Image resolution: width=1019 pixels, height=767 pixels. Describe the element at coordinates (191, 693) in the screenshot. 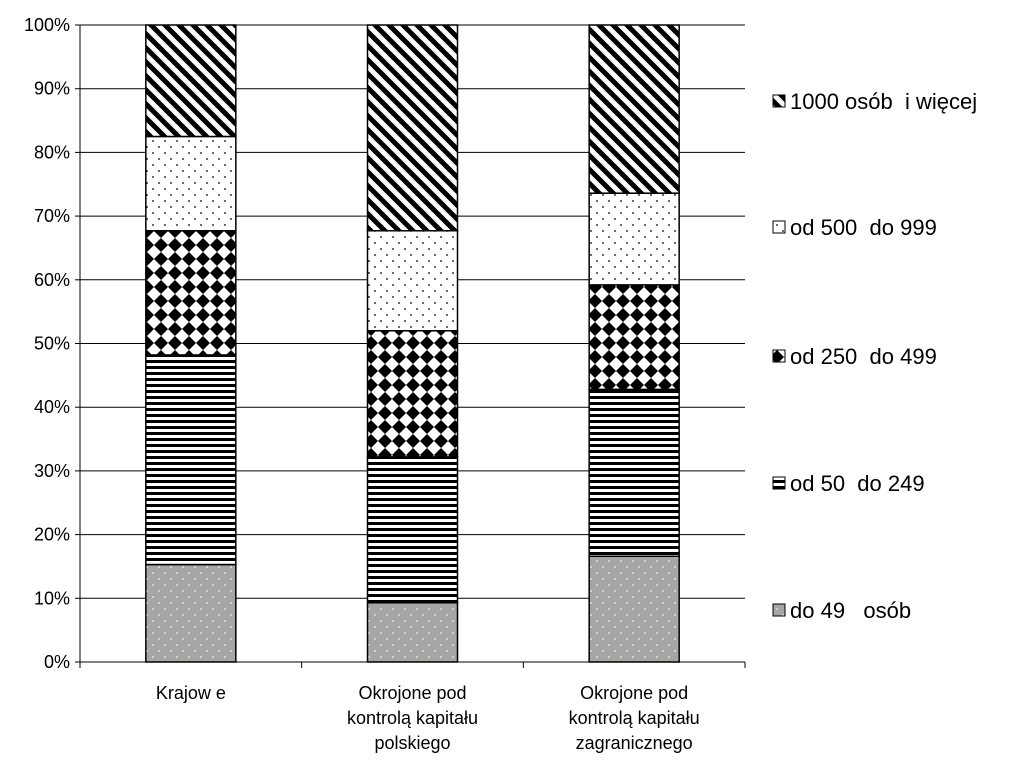

I see `x-category-label: Krajow e` at that location.